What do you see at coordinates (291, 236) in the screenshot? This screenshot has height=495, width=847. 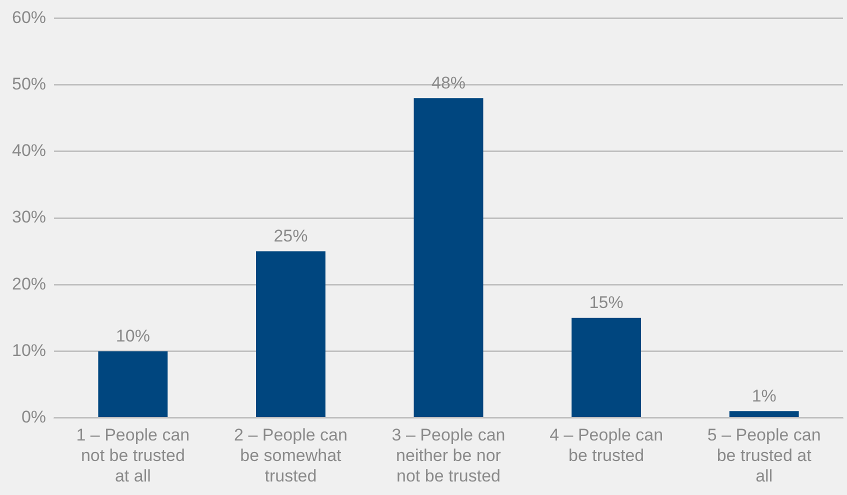 I see `data-label: 25%` at bounding box center [291, 236].